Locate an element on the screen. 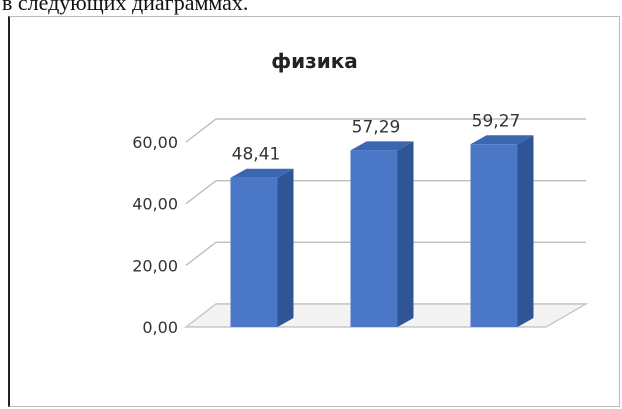 This screenshot has width=622, height=409. data-label: 57,29 is located at coordinates (376, 127).